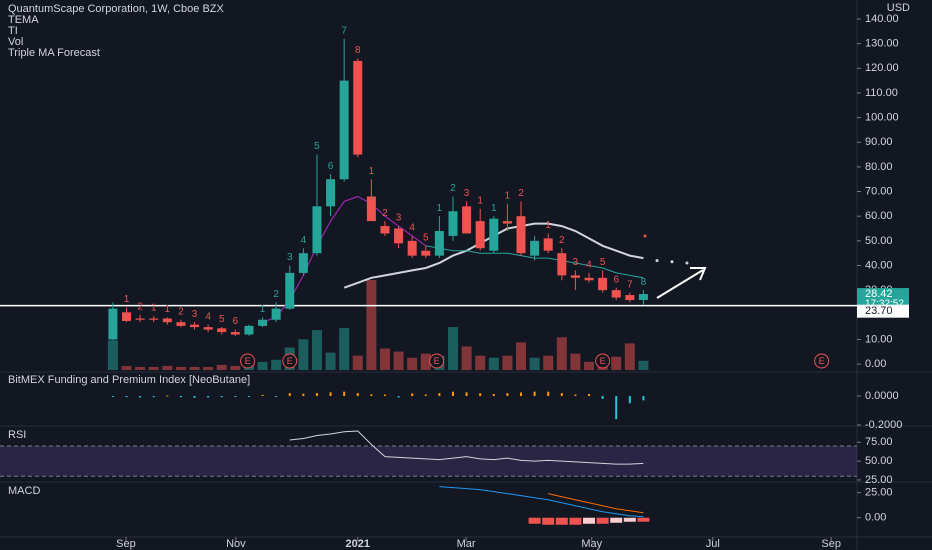 The height and width of the screenshot is (550, 932). Describe the element at coordinates (236, 544) in the screenshot. I see `x-tick-label: Nov` at that location.